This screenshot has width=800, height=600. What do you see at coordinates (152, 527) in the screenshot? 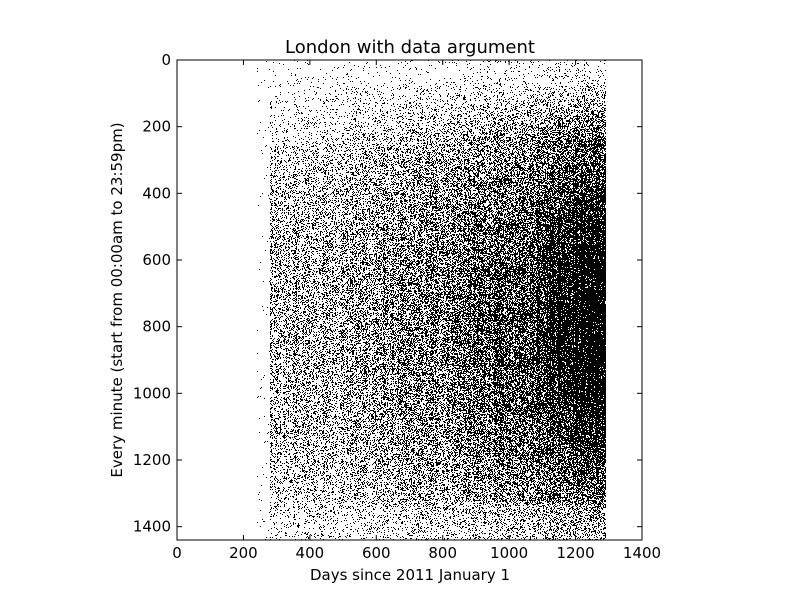
I see `y-tick-label: 1400` at bounding box center [152, 527].